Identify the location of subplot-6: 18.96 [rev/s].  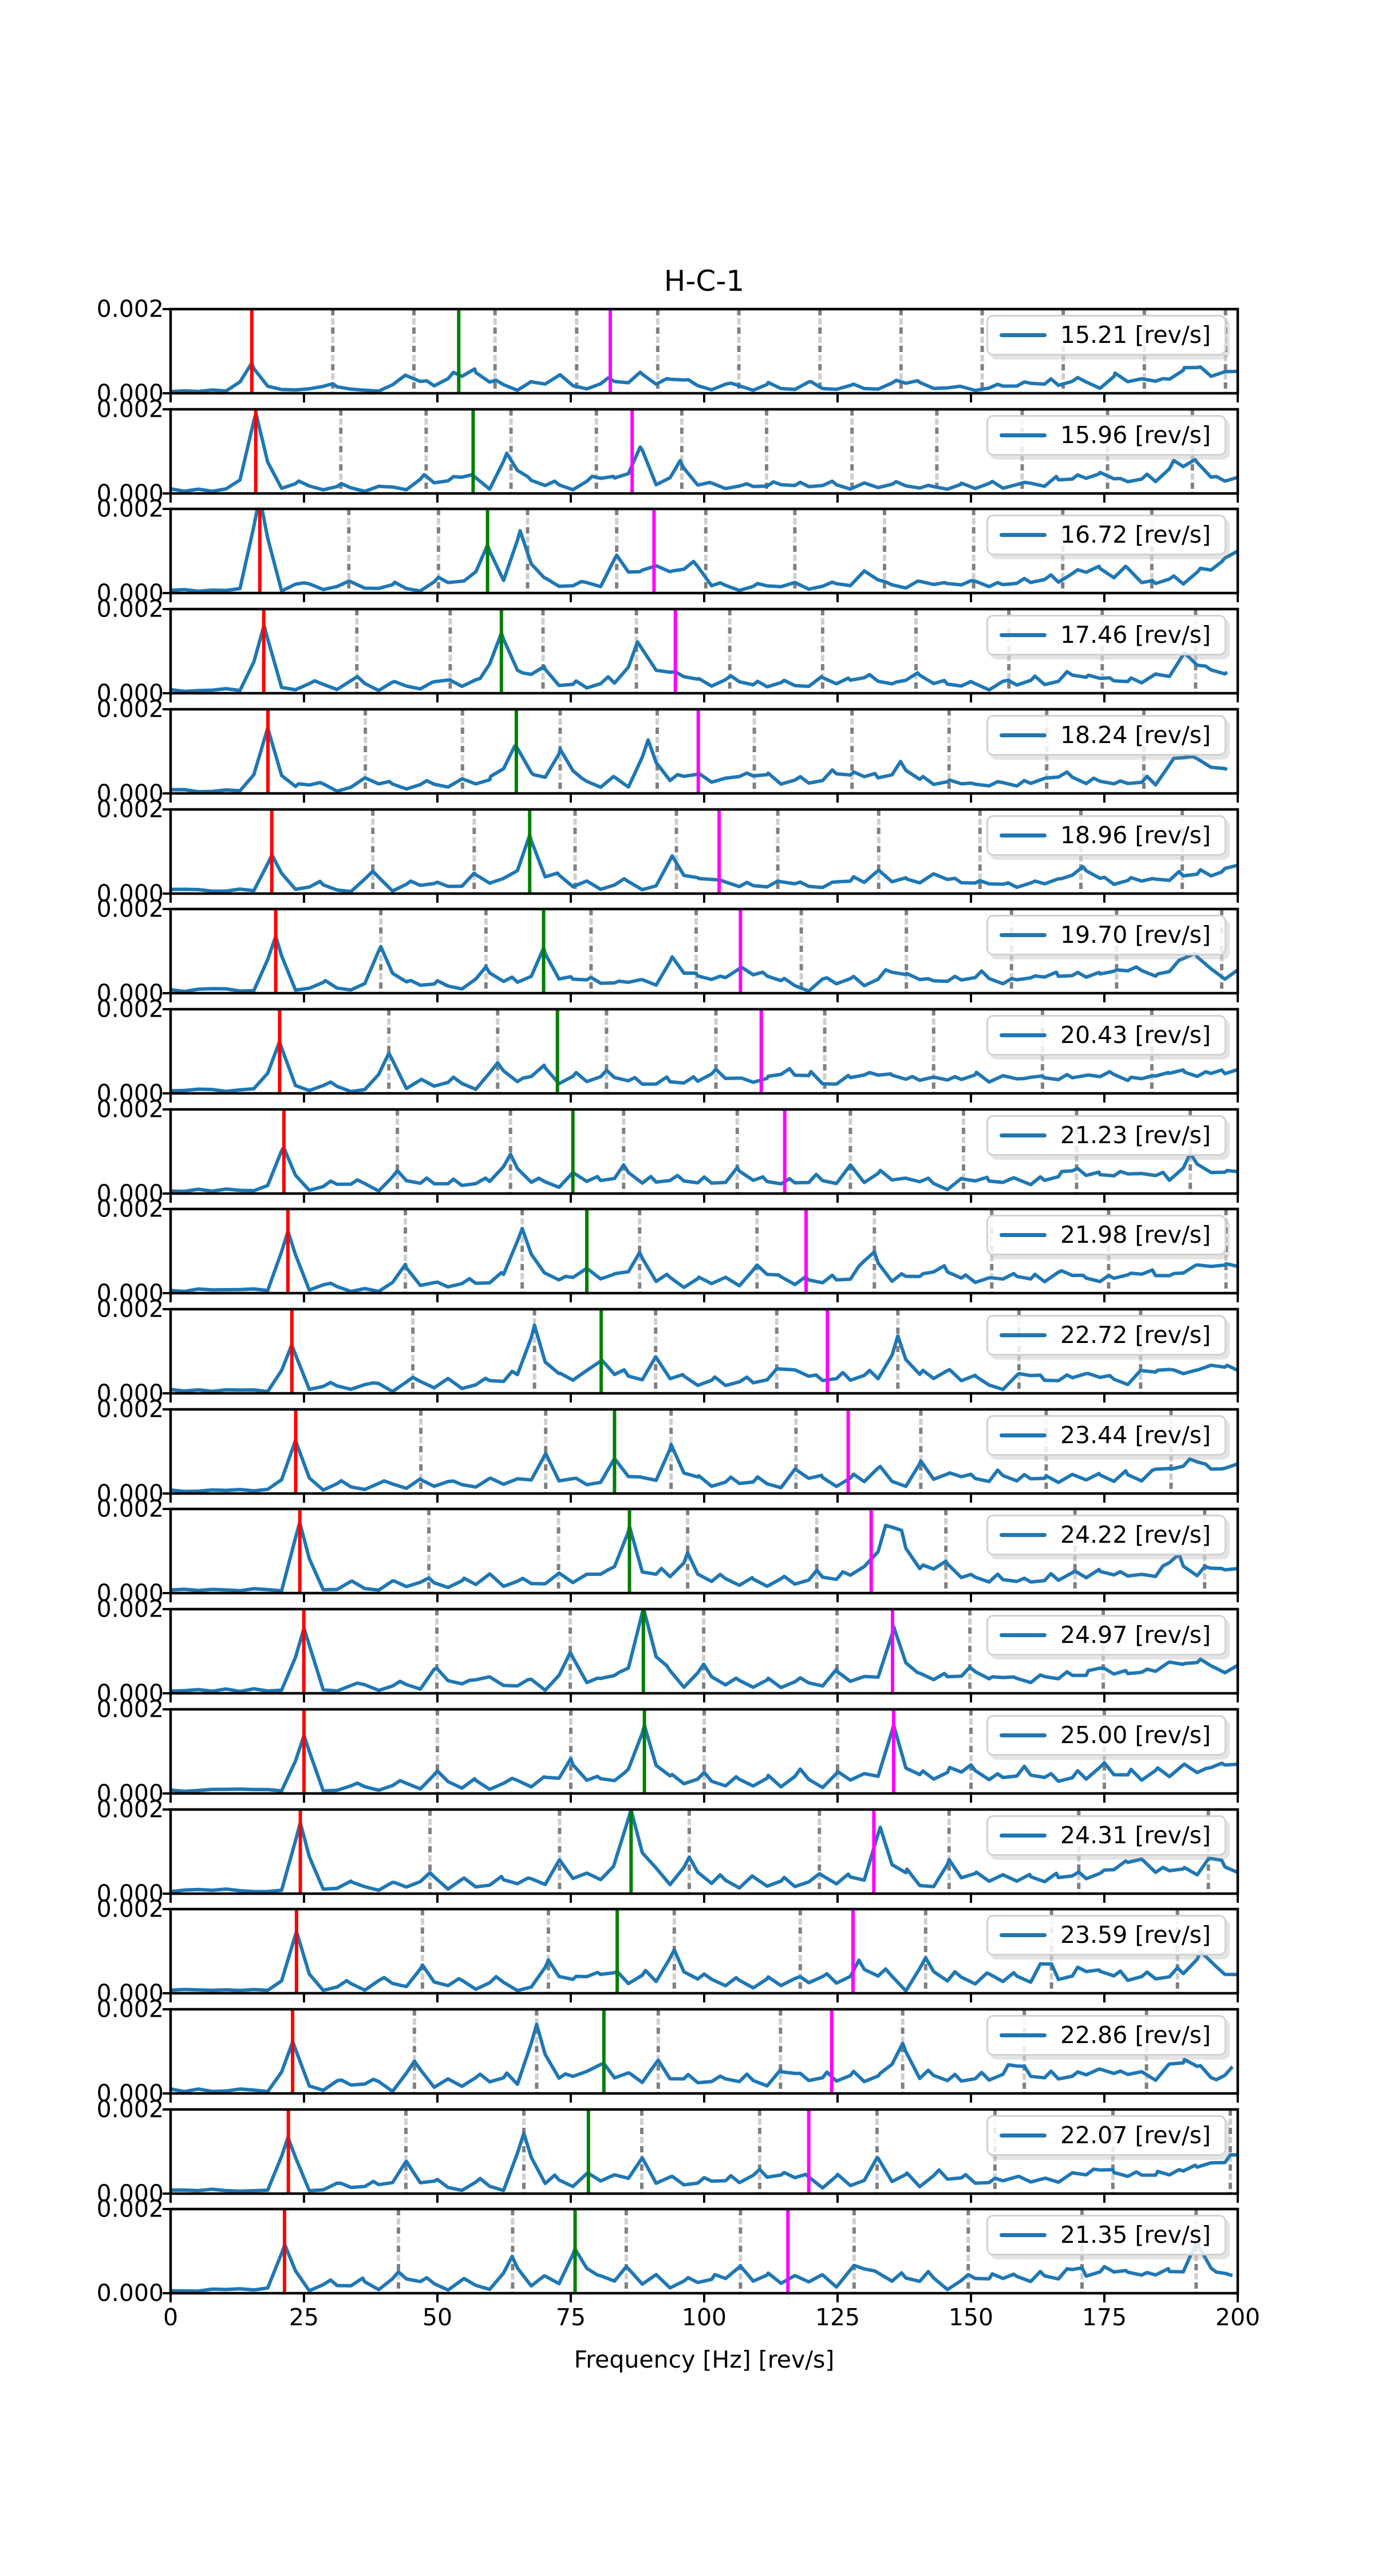
(701, 855).